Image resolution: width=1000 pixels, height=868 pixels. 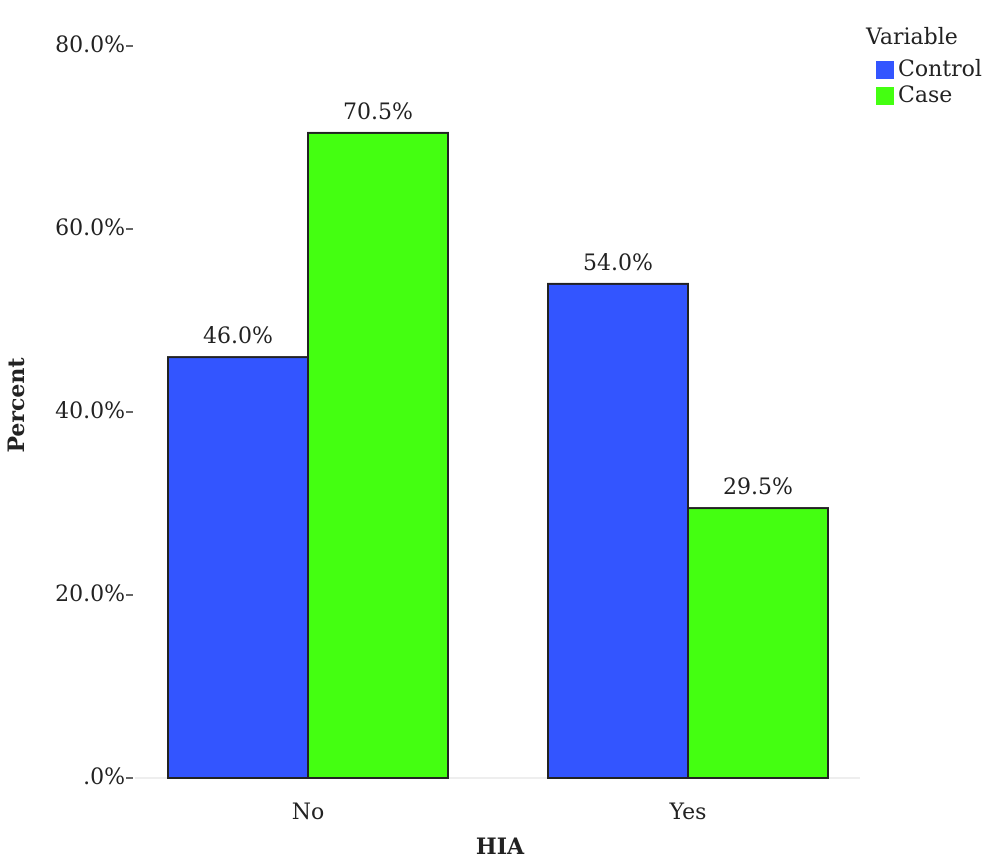 I want to click on legend-label: Case, so click(x=925, y=95).